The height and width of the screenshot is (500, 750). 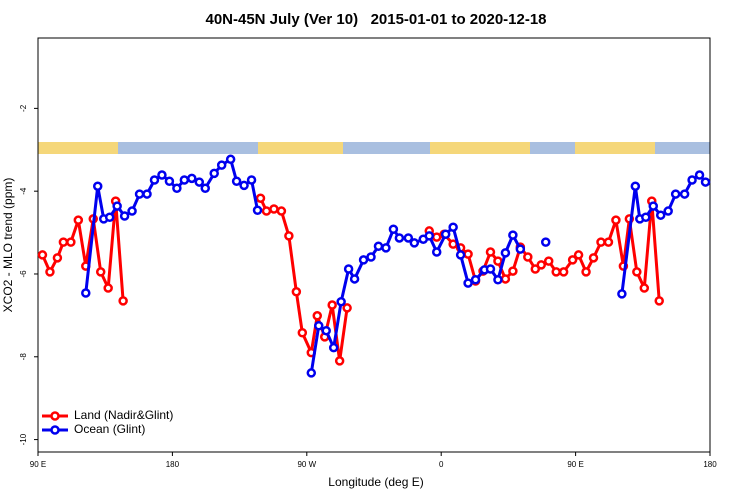 I want to click on y-tick-label: -2, so click(x=23, y=108).